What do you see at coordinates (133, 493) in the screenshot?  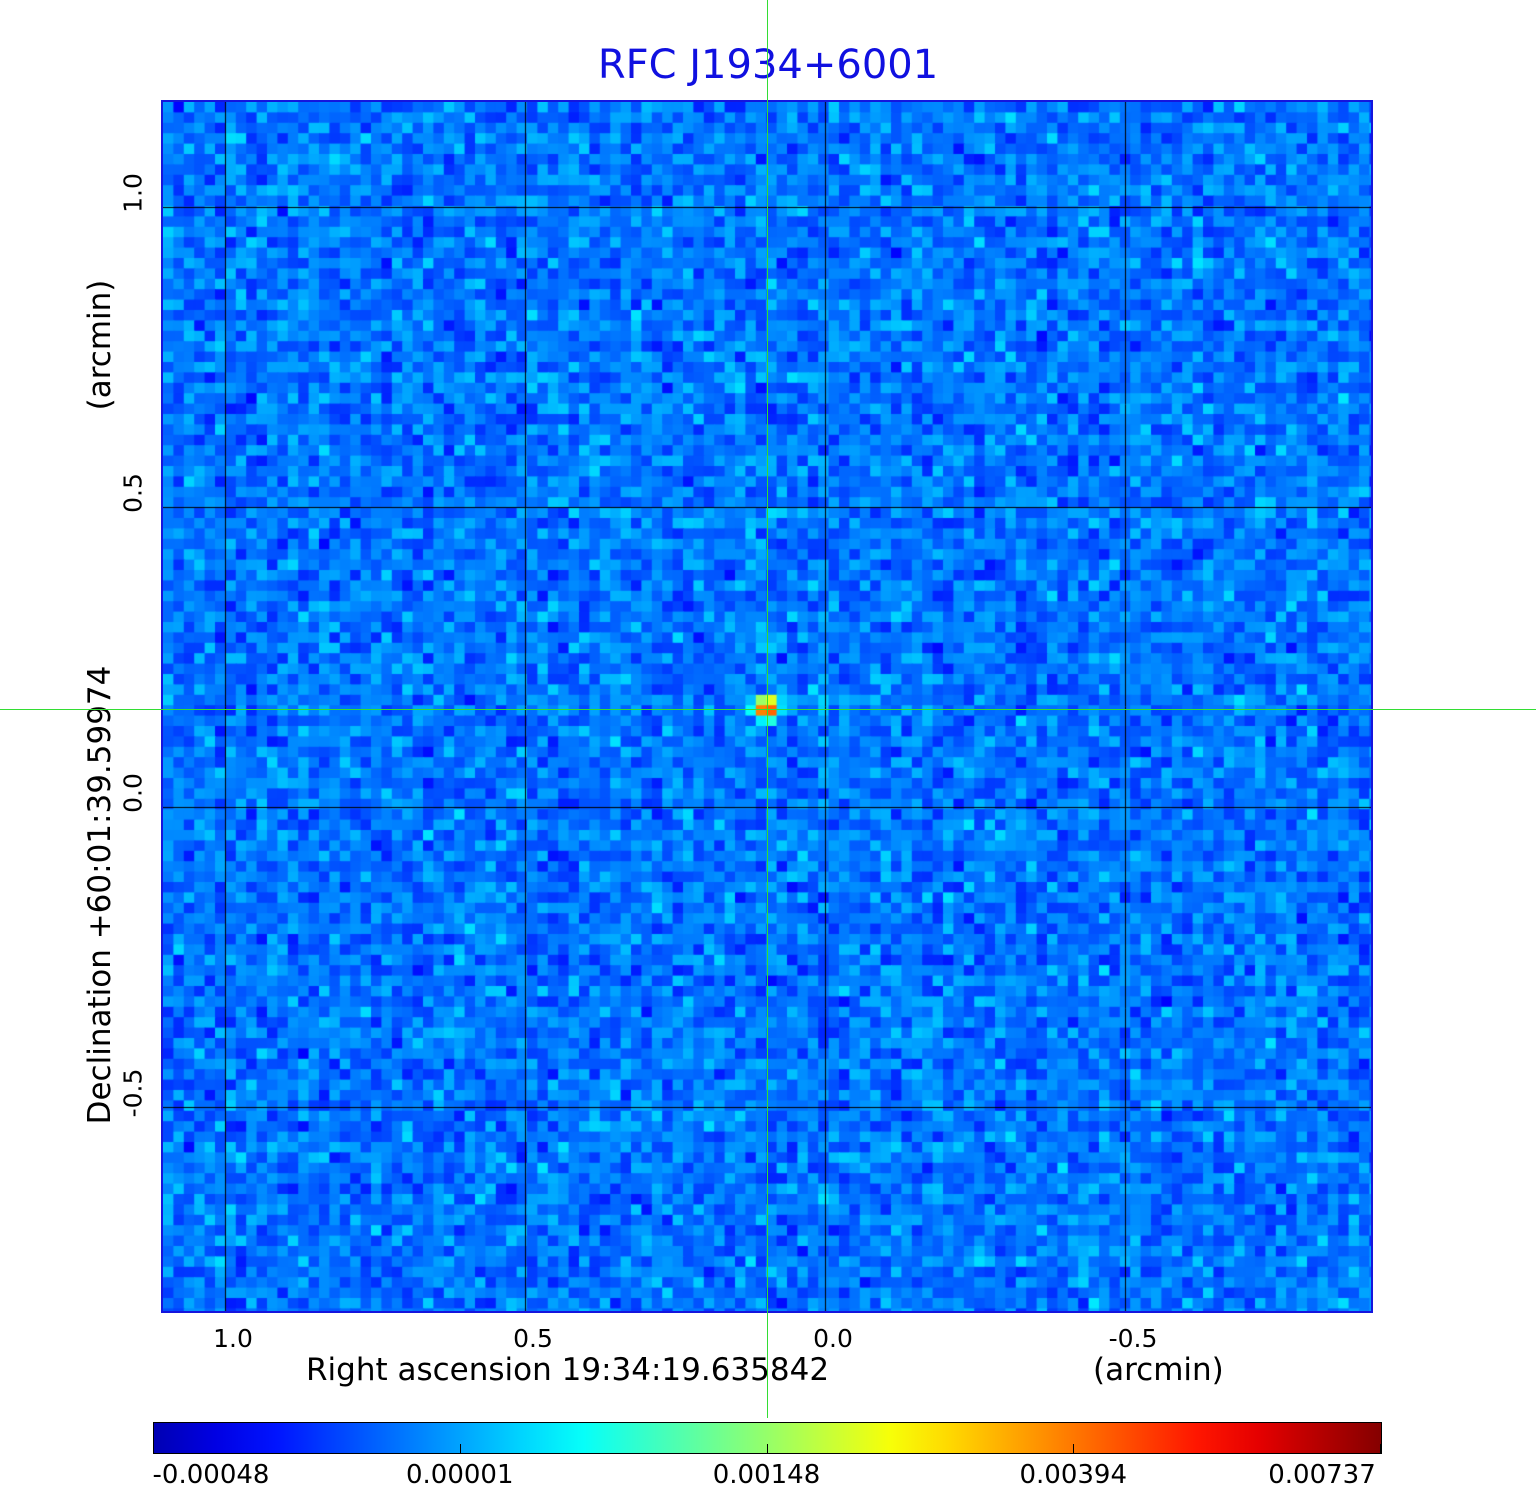 I see `y-tick-label: 0.5` at bounding box center [133, 493].